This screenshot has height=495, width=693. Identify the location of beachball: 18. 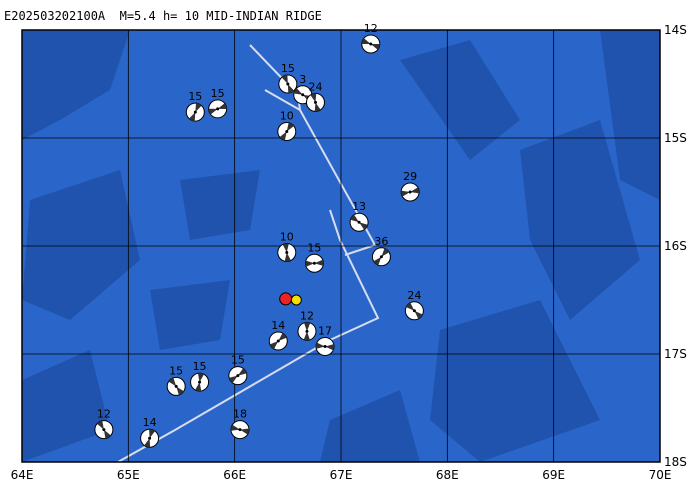
(240, 424).